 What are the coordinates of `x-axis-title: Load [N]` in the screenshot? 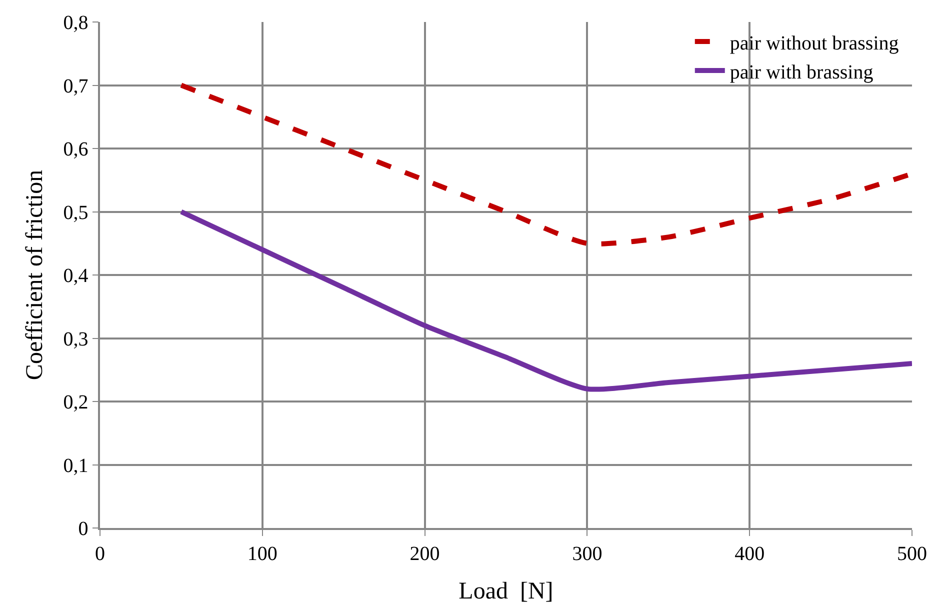 It's located at (506, 591).